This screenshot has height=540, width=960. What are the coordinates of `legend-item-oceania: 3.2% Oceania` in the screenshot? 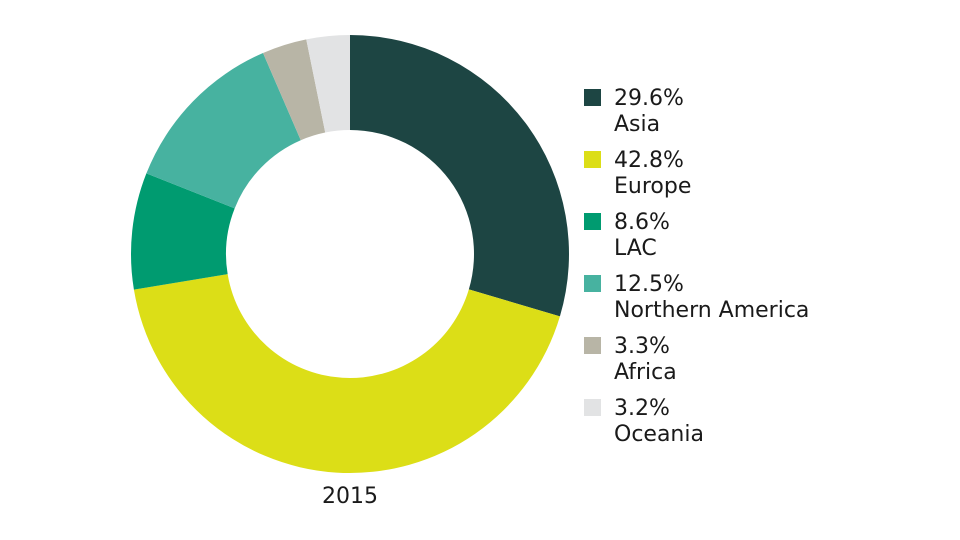 It's located at (764, 427).